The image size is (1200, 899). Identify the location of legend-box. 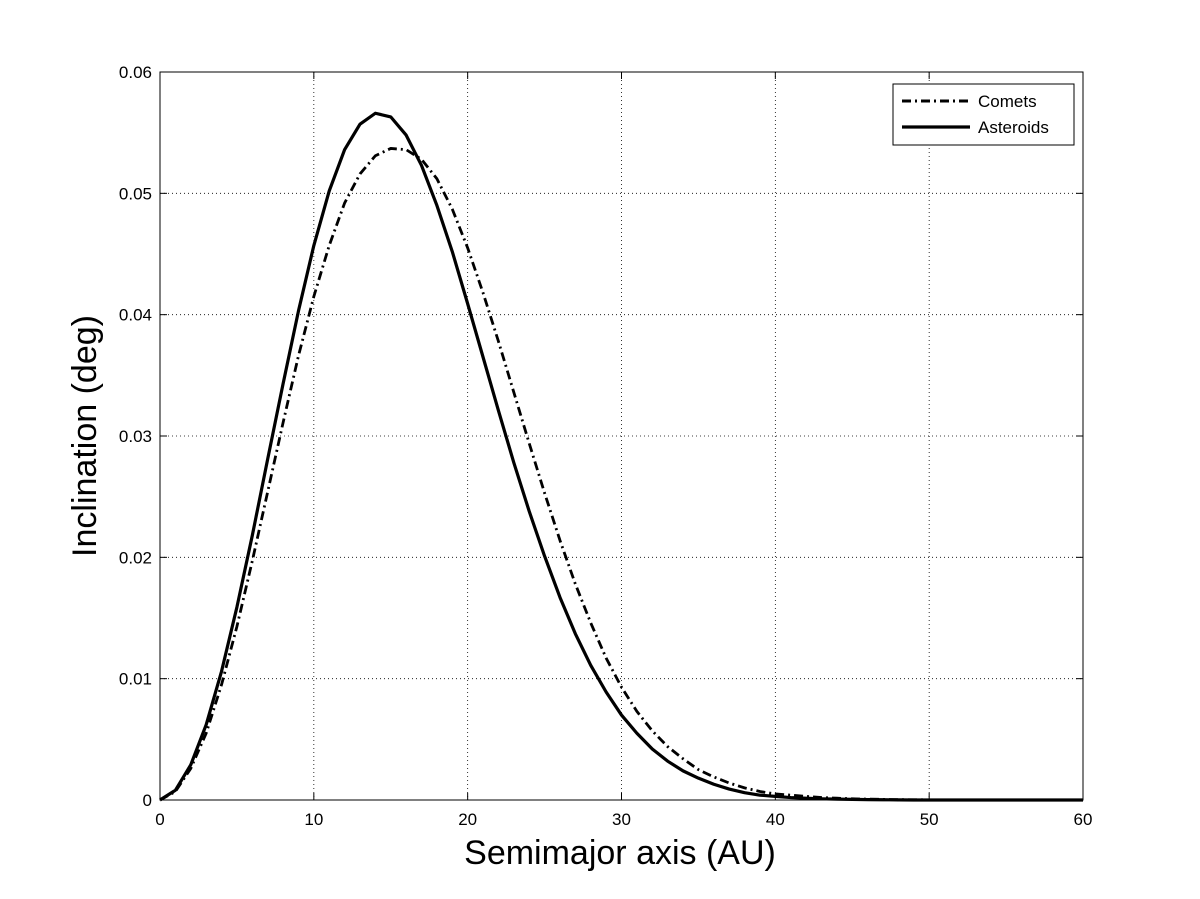
(983, 114).